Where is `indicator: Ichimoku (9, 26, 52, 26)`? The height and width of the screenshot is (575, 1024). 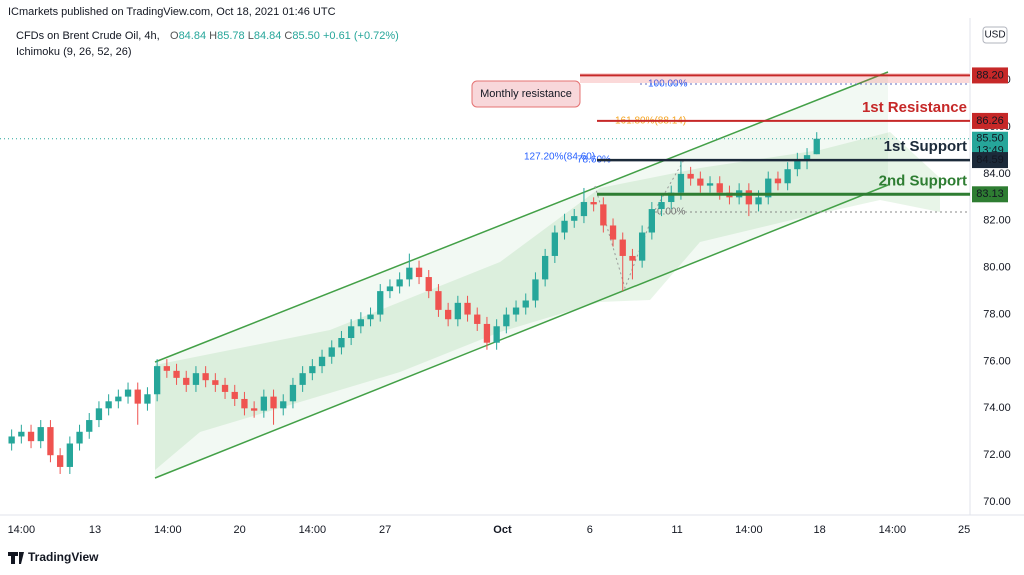
indicator: Ichimoku (9, 26, 52, 26) is located at coordinates (74, 52).